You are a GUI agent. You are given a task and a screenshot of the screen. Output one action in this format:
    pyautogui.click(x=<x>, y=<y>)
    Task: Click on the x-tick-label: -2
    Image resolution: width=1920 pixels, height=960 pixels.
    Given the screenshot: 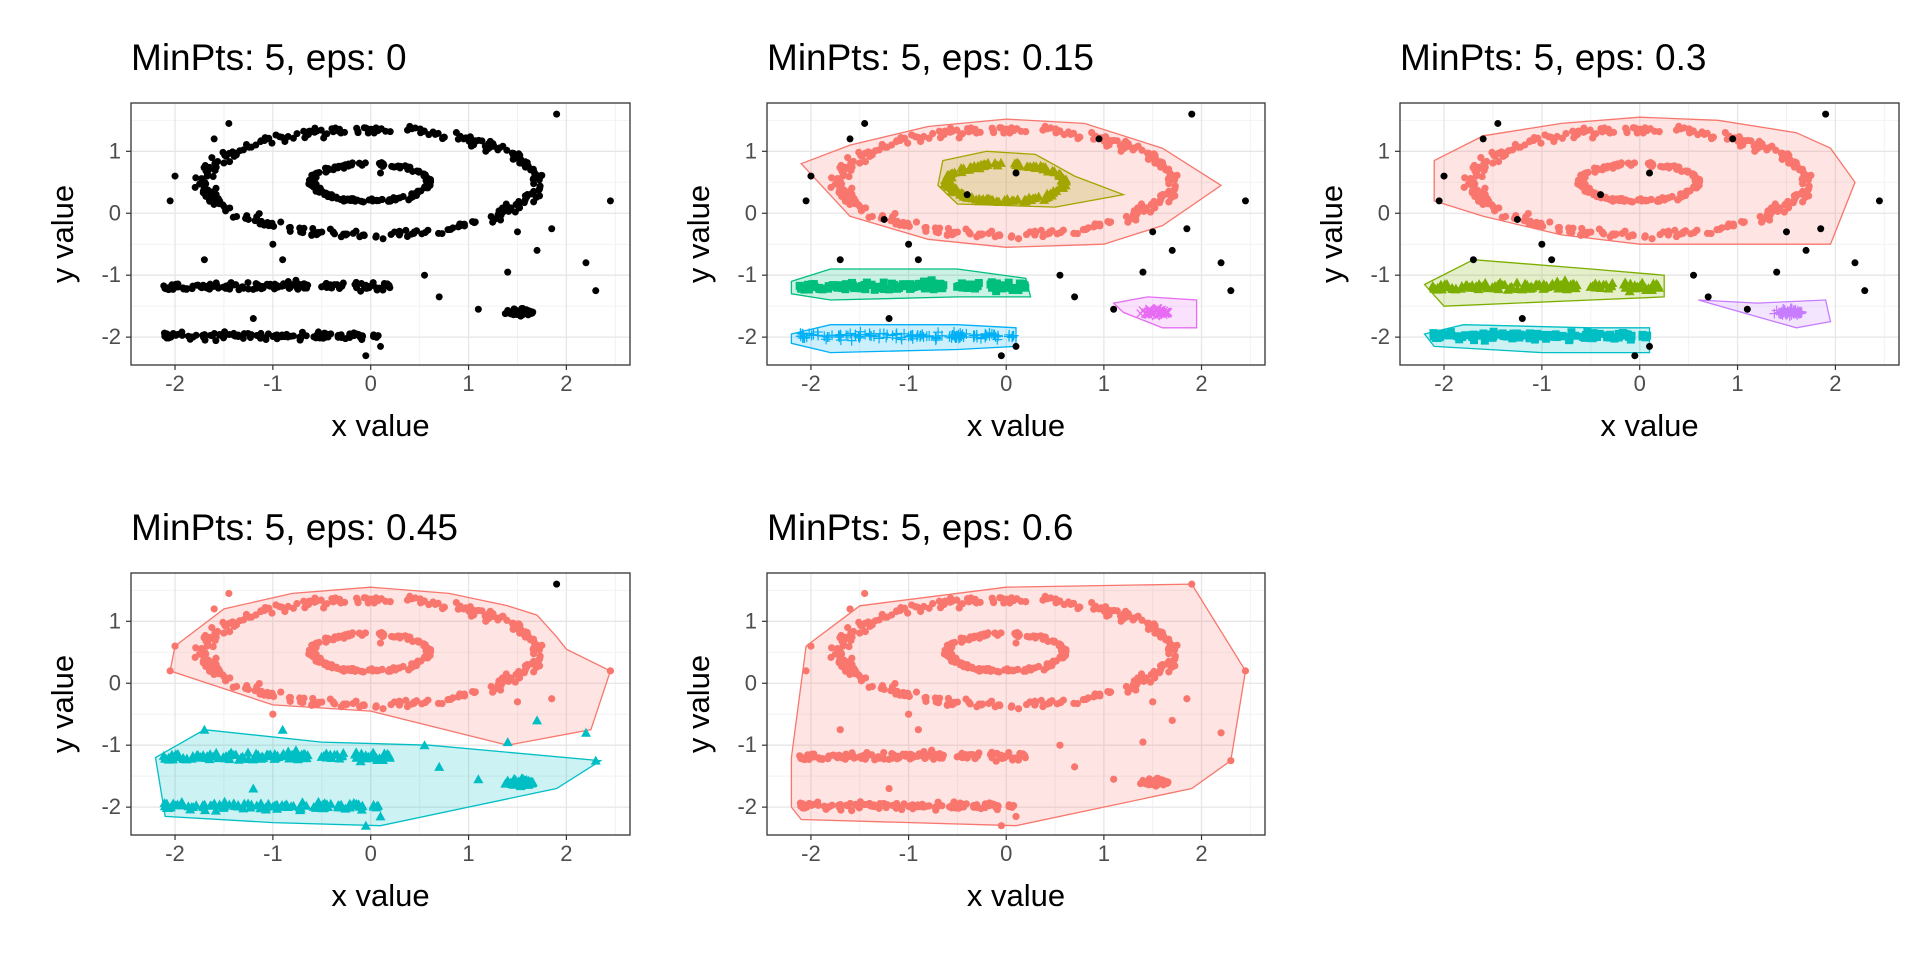 What is the action you would take?
    pyautogui.click(x=811, y=383)
    